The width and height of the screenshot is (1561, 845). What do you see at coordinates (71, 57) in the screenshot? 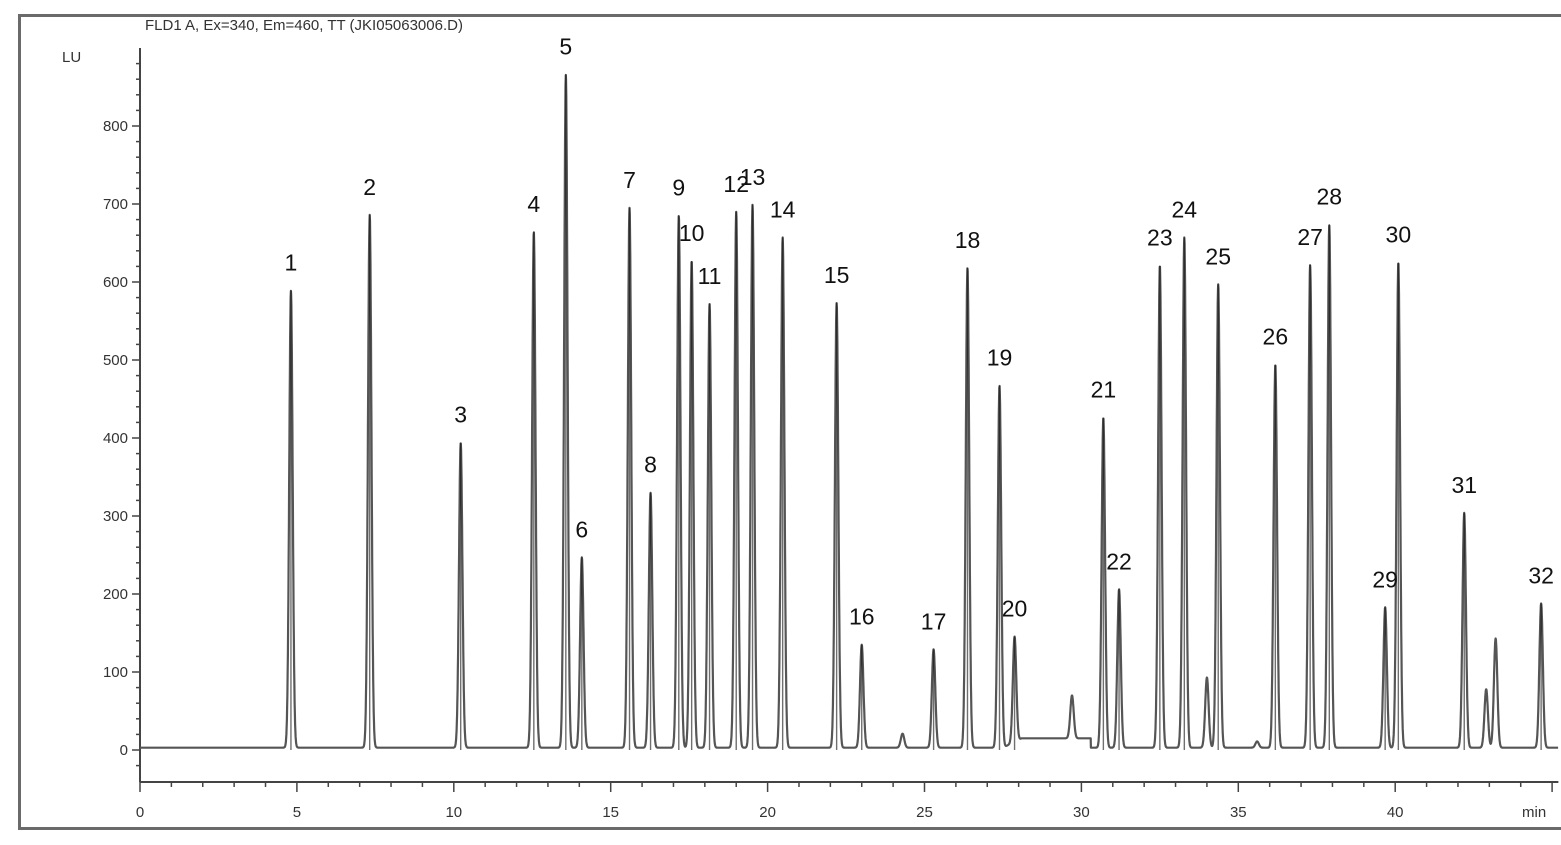
I see `y-axis-label: LU` at bounding box center [71, 57].